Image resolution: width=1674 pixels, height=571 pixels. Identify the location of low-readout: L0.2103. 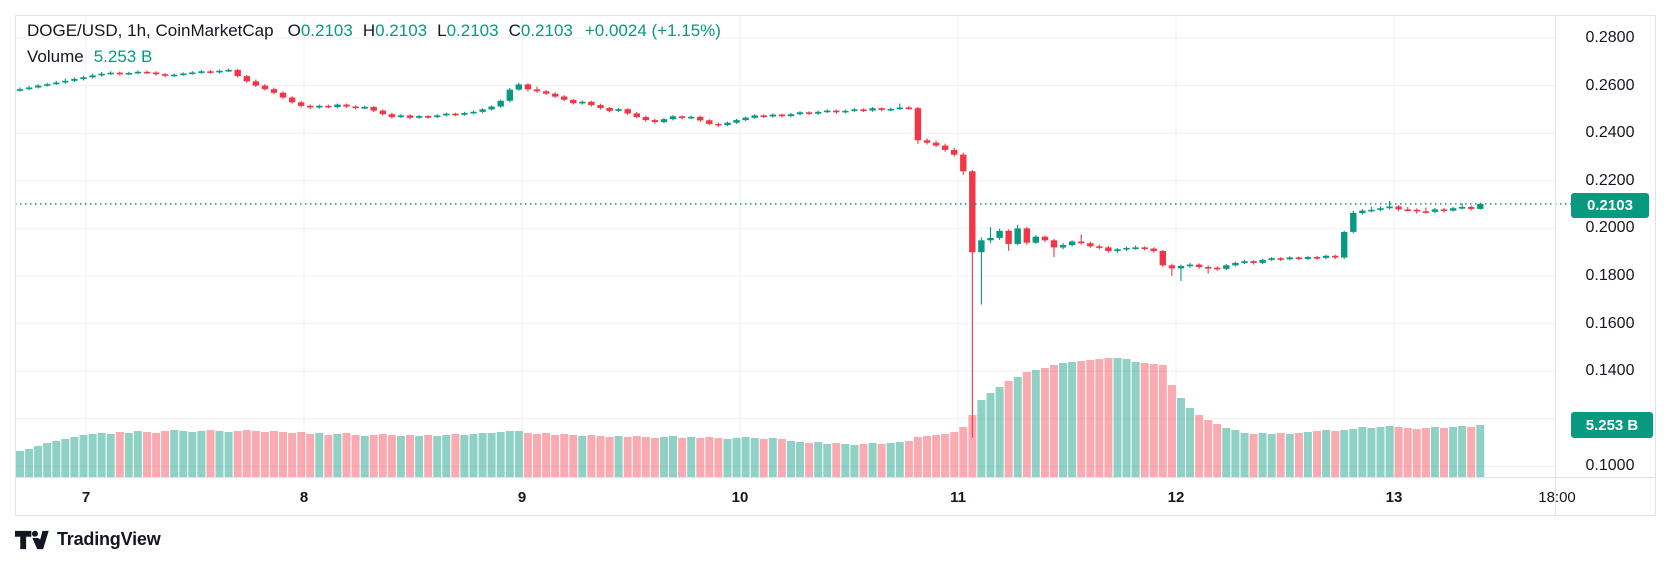
(468, 30).